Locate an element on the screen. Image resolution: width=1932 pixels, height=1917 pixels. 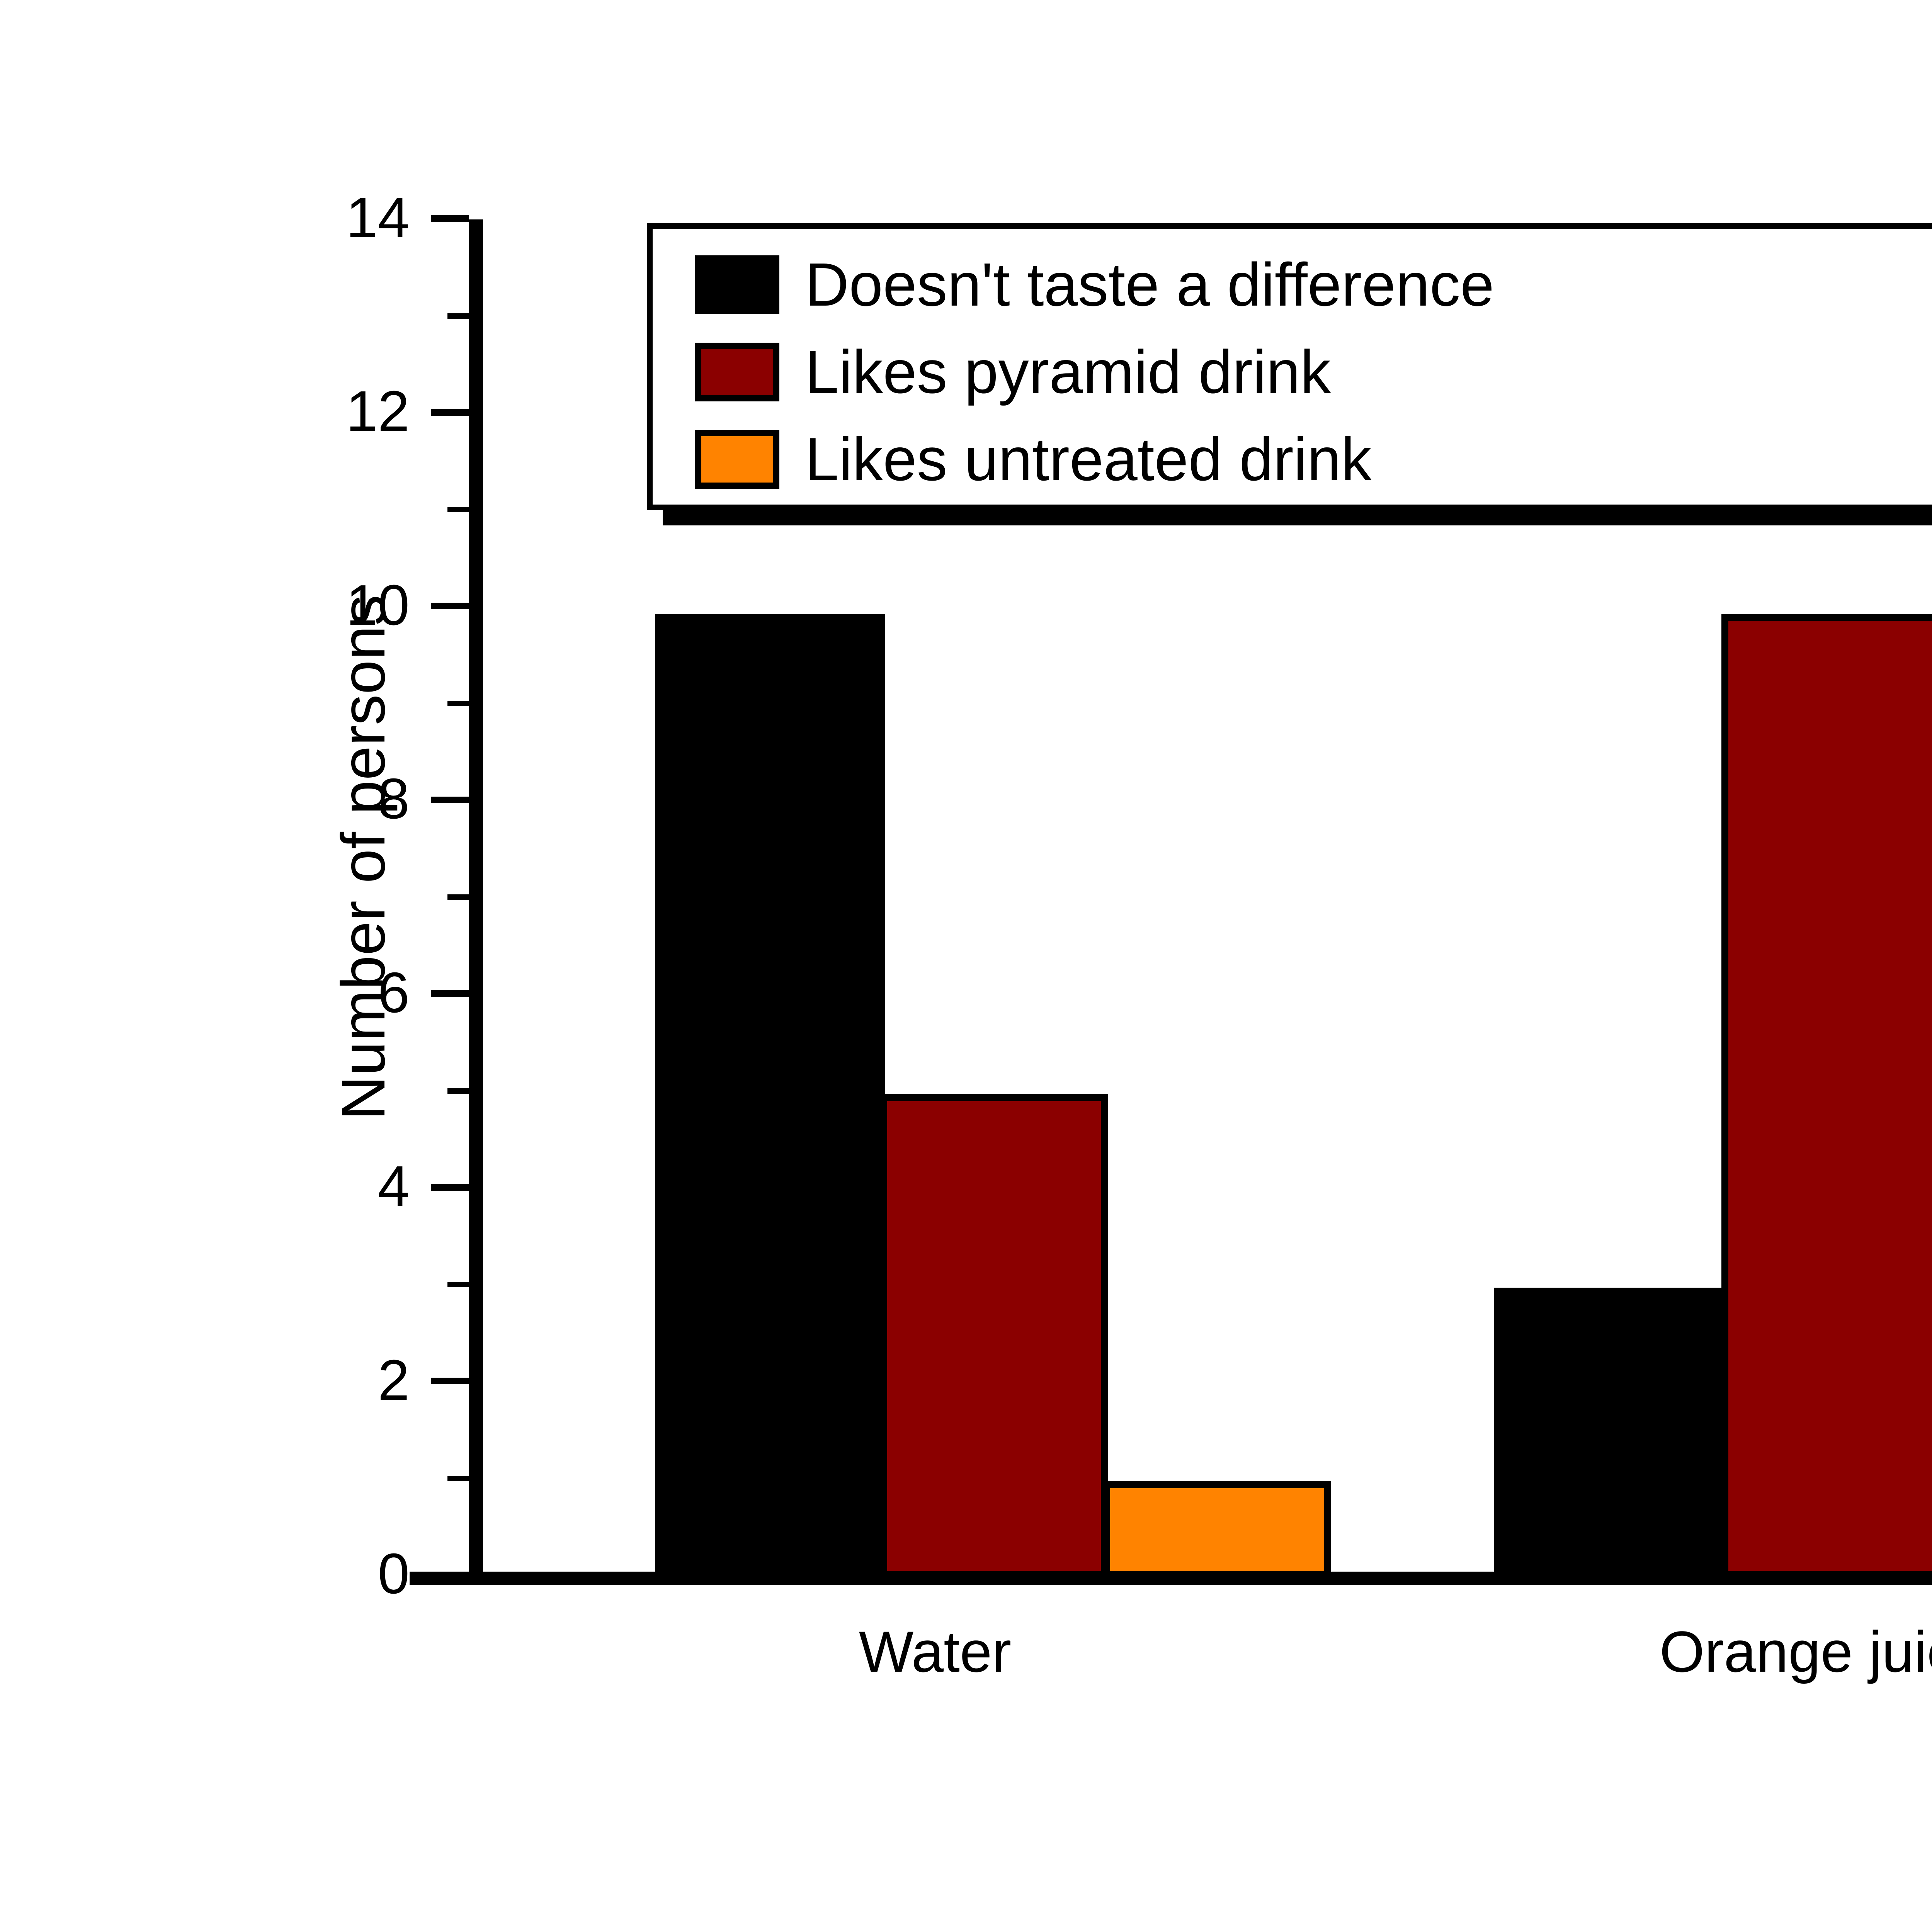
y-axis-title: Number of persons is located at coordinates (363, 858).